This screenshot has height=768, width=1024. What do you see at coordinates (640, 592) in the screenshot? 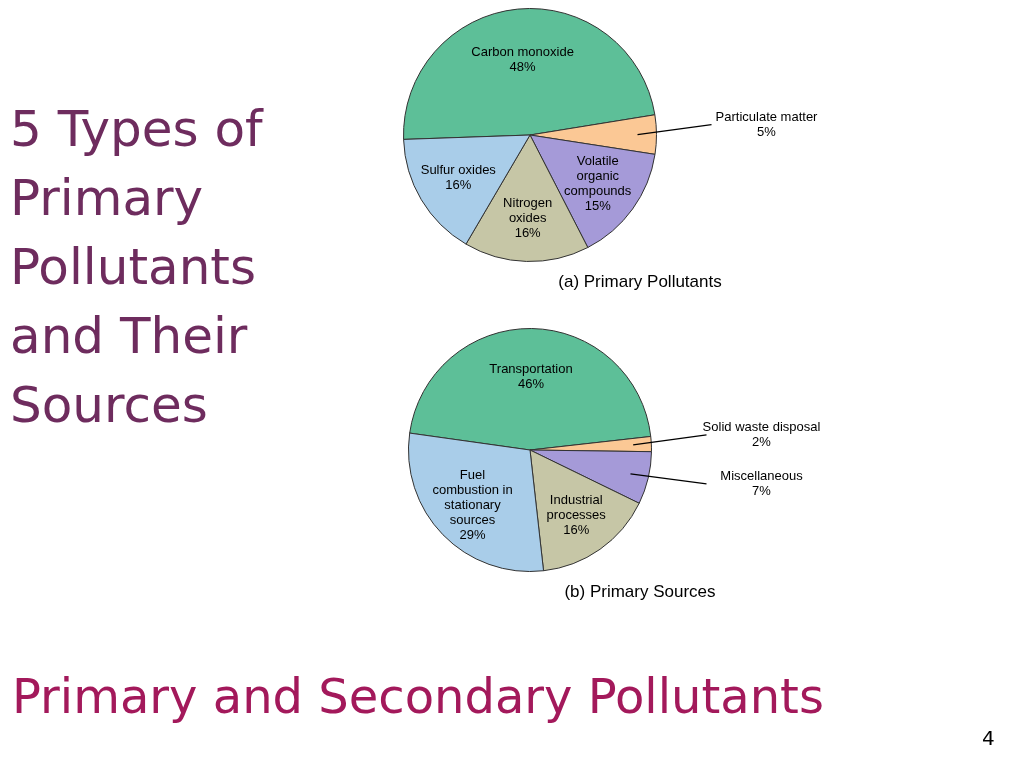
I see `text: (b) Primary Sources` at bounding box center [640, 592].